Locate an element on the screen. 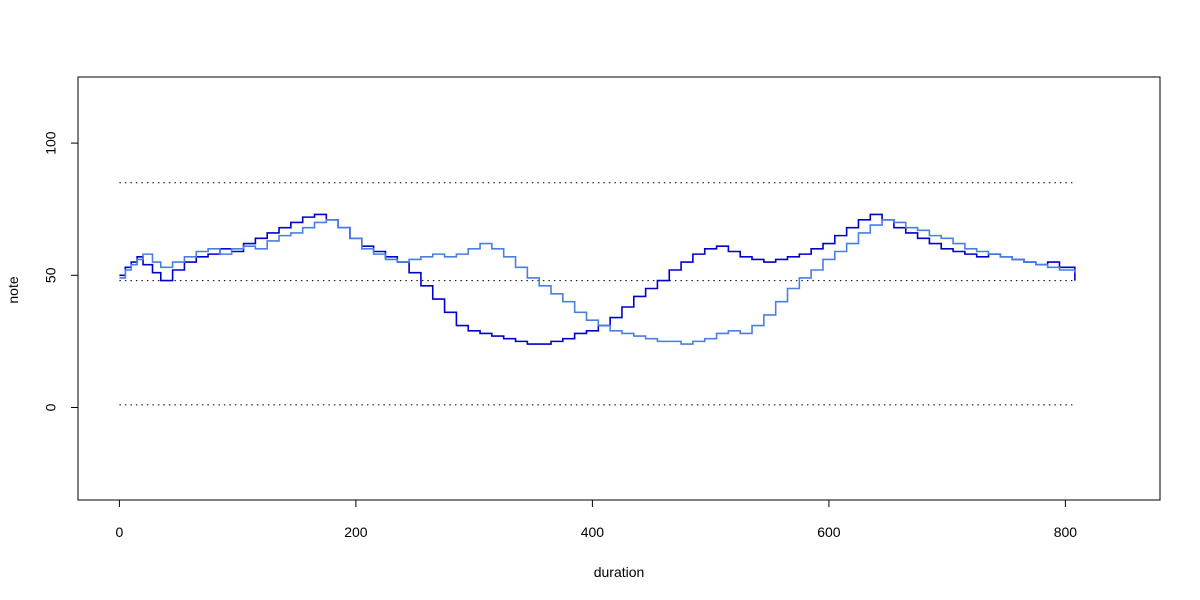 This screenshot has height=600, width=1200. y-axis: 0 50 100 is located at coordinates (61, 271).